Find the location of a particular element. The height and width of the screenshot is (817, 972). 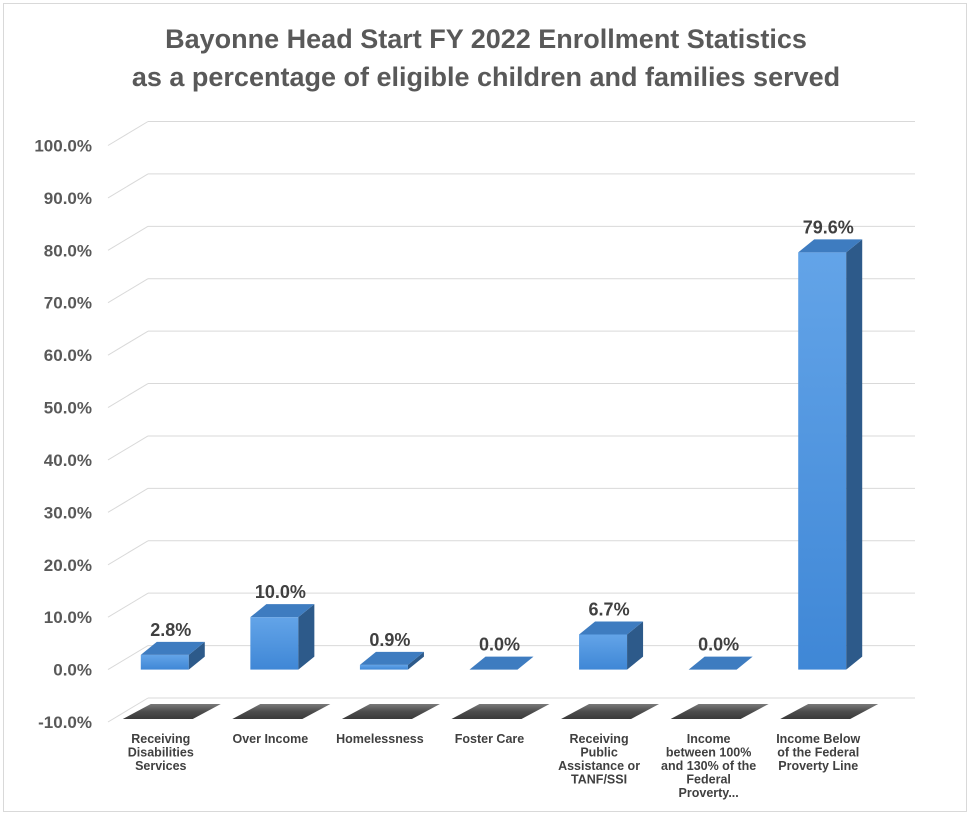

x-tick-label: Income Below of the Federal Proverty Line is located at coordinates (818, 752).